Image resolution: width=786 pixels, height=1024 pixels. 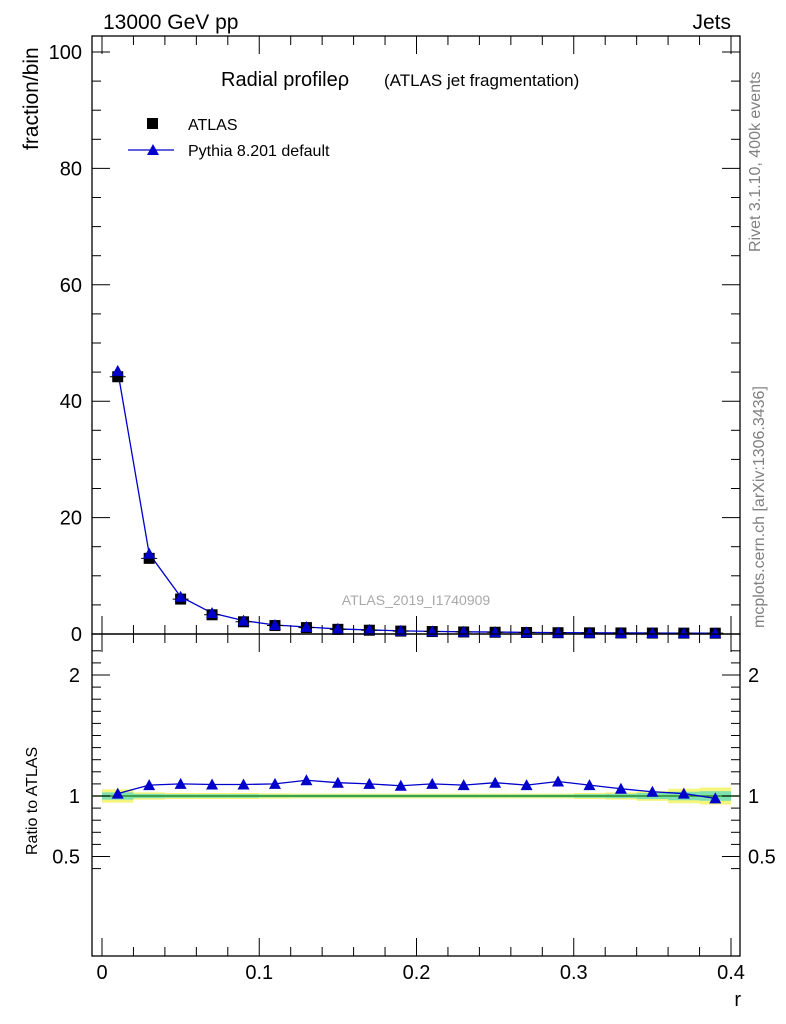 I want to click on main-ylabel: fraction/bin, so click(x=31, y=98).